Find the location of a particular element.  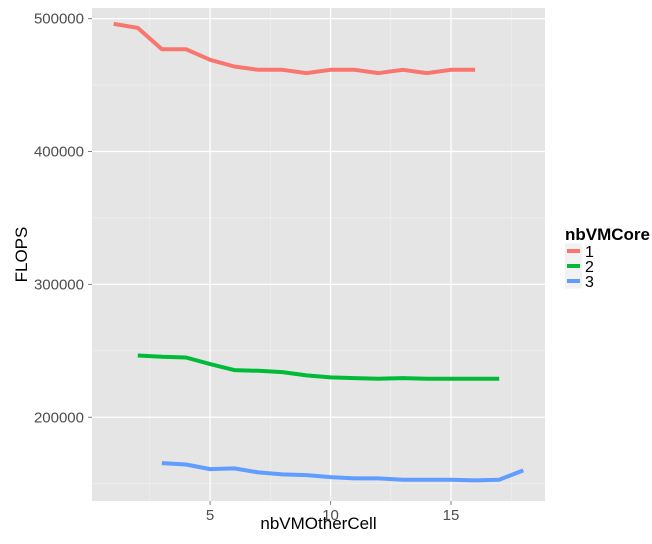

legend-items: 123 is located at coordinates (579, 267).